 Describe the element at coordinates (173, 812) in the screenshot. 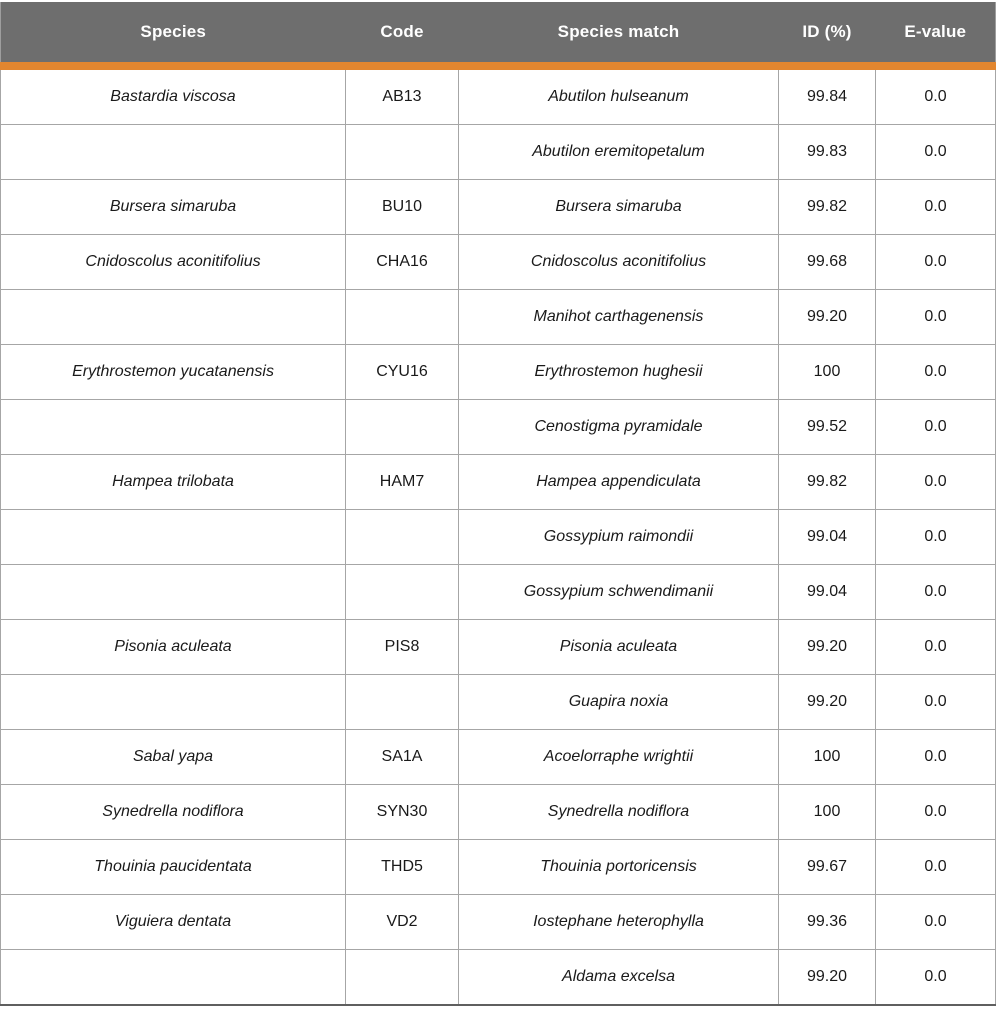

I see `species-cell: Synedrella nodiflora` at that location.